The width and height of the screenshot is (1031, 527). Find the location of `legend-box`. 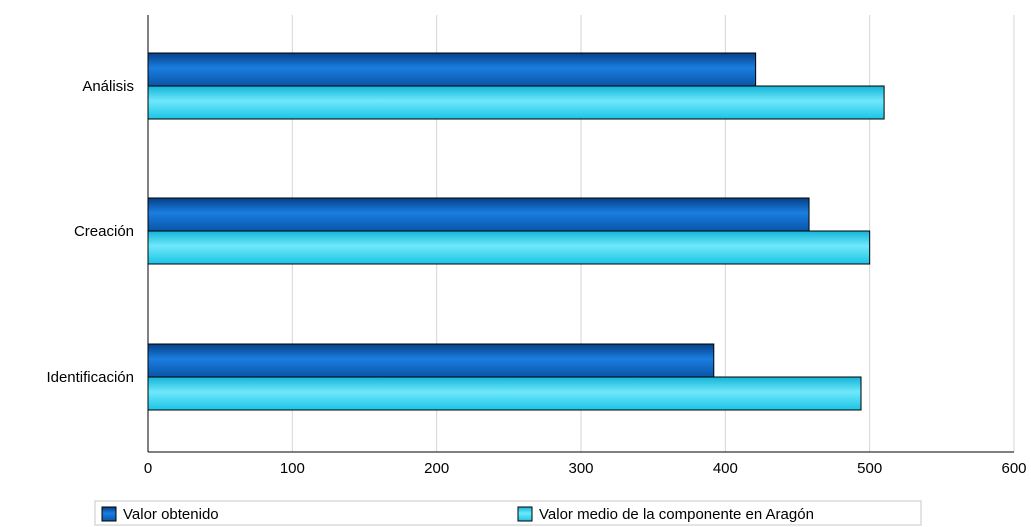

legend-box is located at coordinates (508, 513).